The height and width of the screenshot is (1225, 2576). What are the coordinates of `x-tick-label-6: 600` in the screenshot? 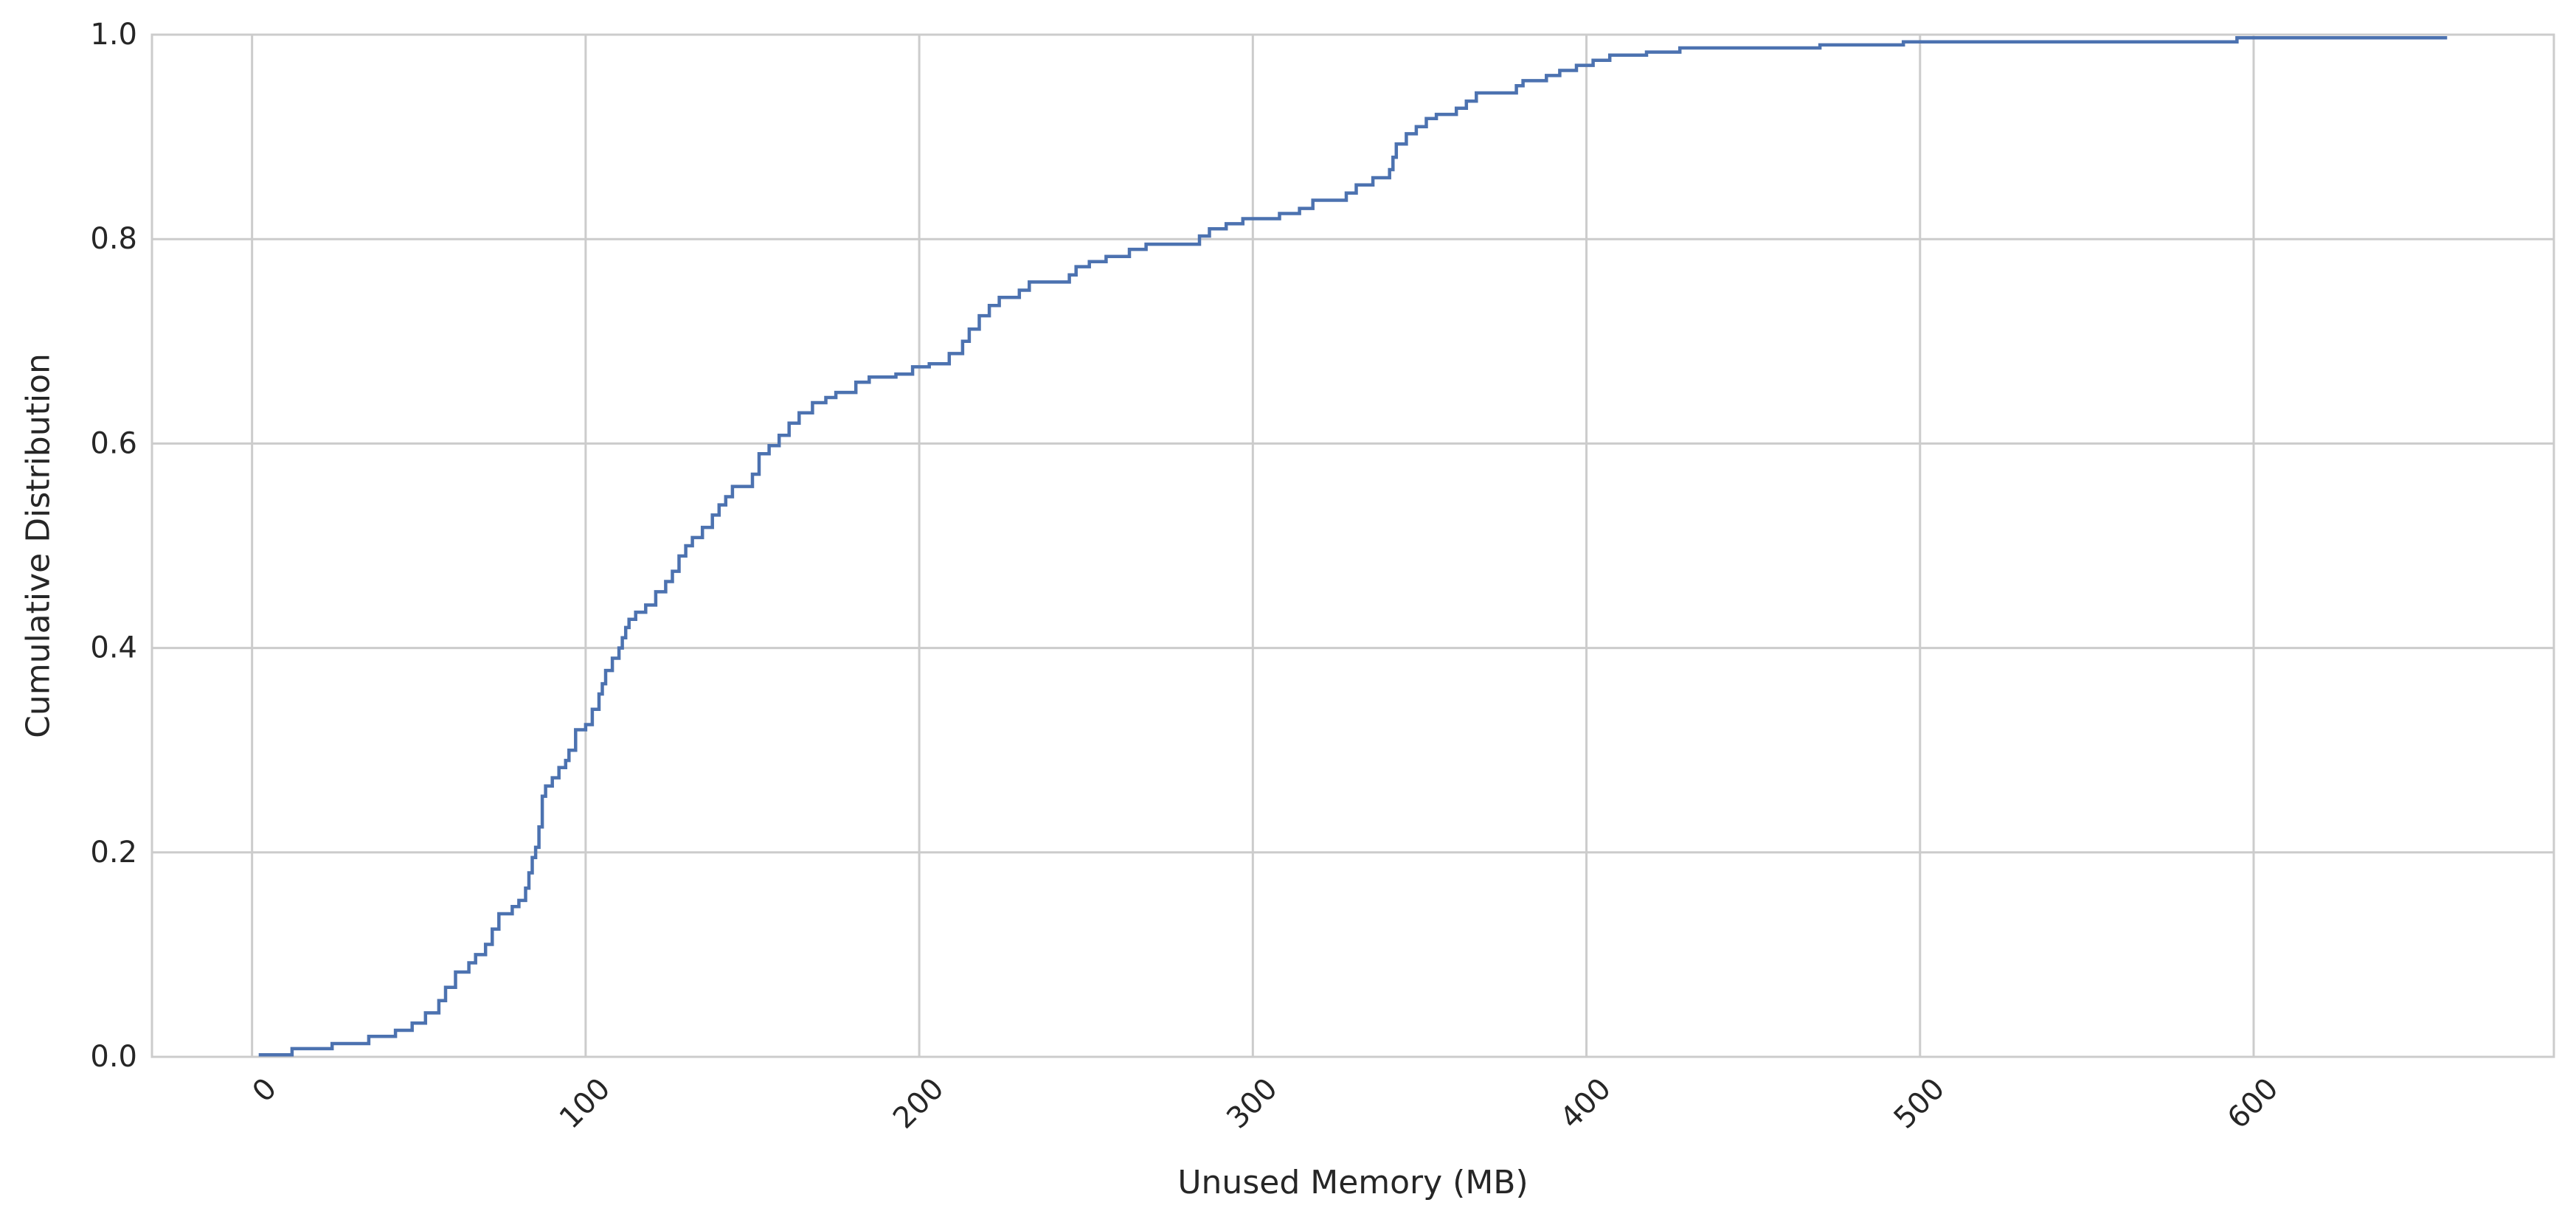 It's located at (2253, 1104).